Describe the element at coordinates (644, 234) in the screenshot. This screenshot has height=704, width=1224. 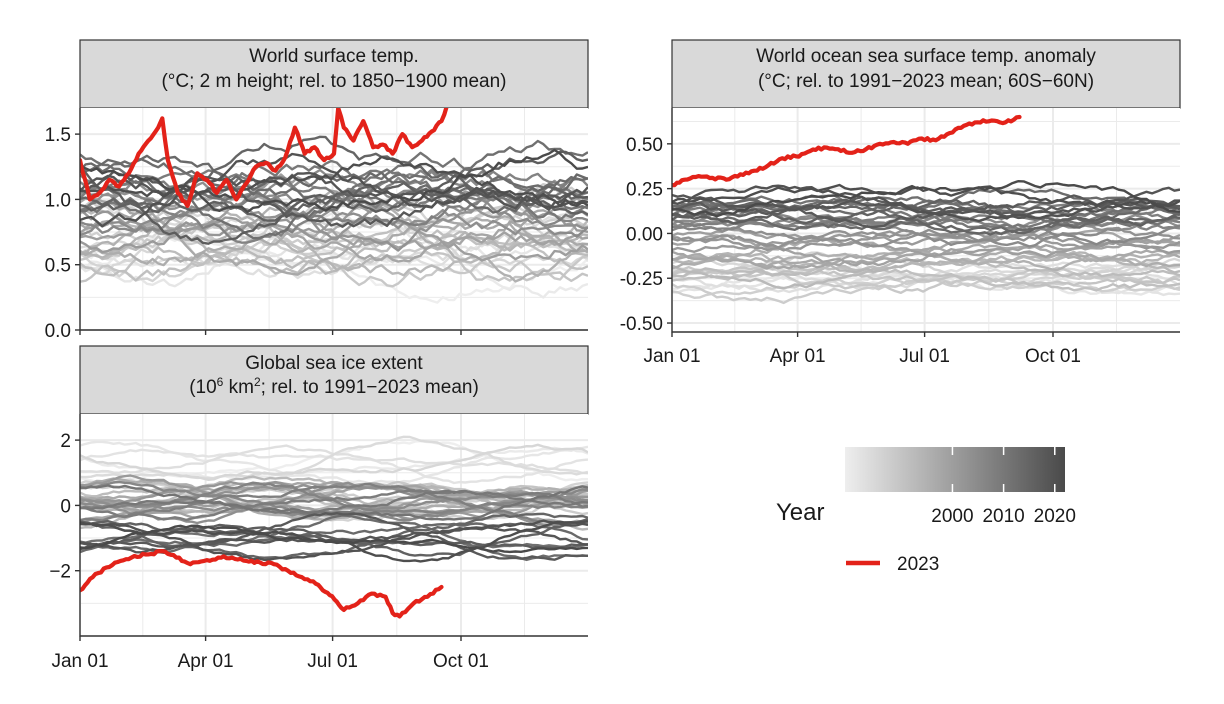
I see `y-tick-label: 0.00` at that location.